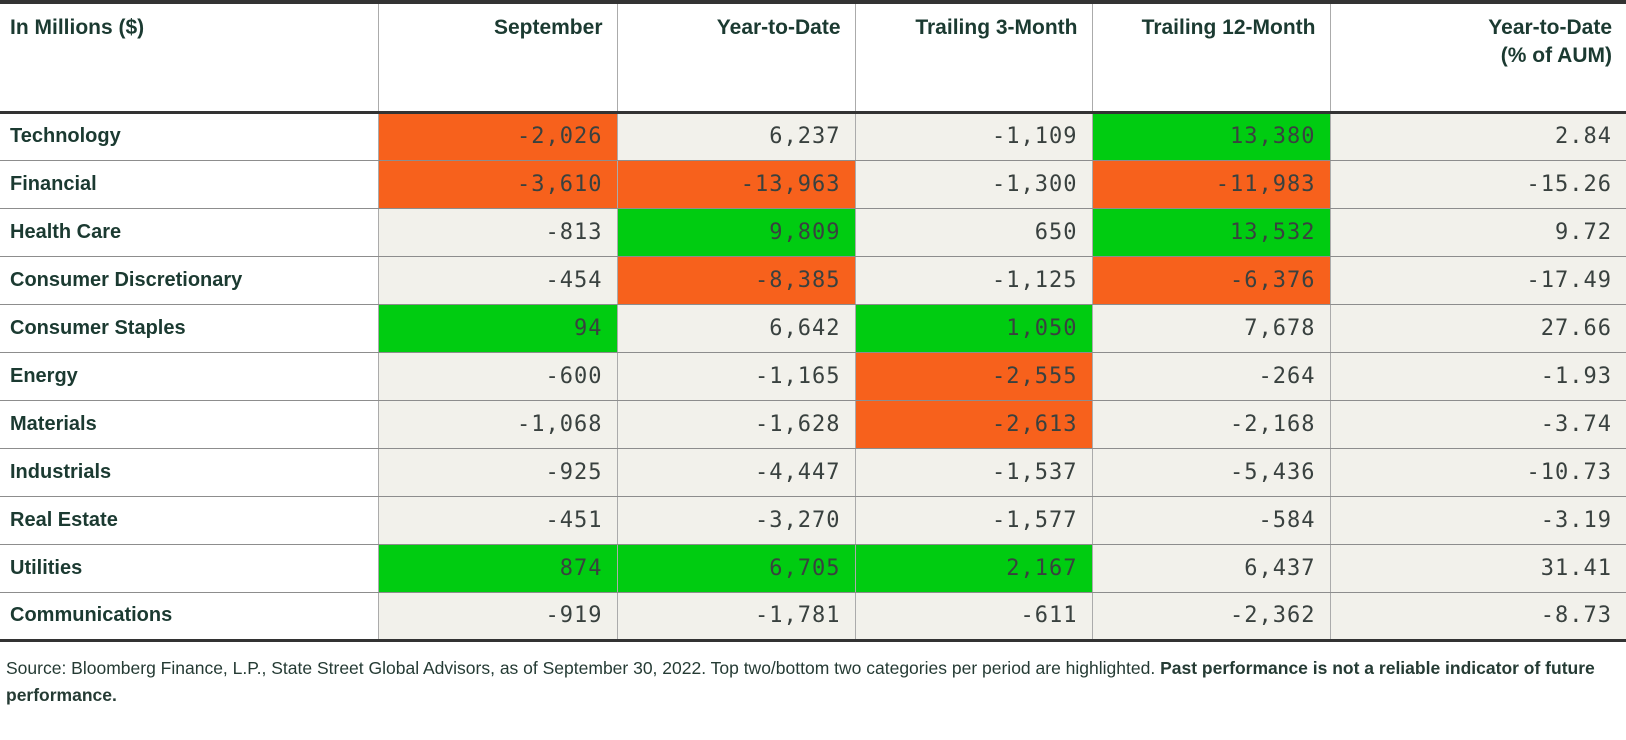  What do you see at coordinates (548, 27) in the screenshot?
I see `header-label: September` at bounding box center [548, 27].